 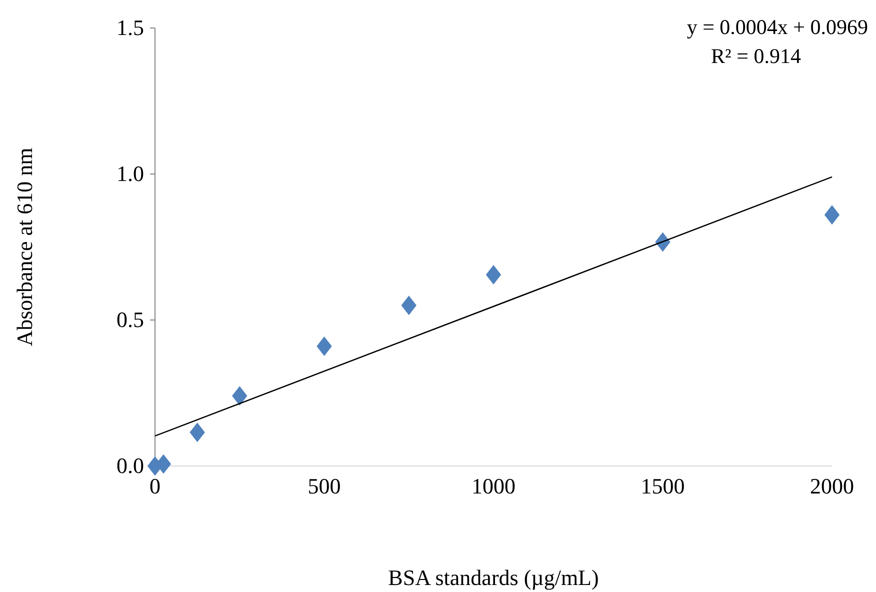 I want to click on y-tick-label: 0.0, so click(x=130, y=465).